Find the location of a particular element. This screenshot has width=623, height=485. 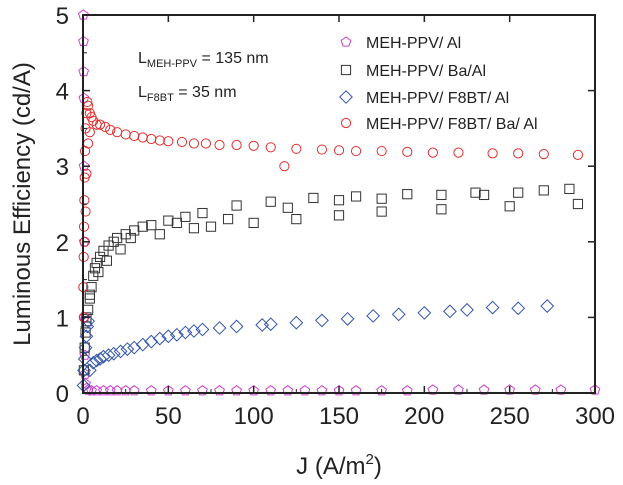

x-tick-label: 250 is located at coordinates (510, 416).